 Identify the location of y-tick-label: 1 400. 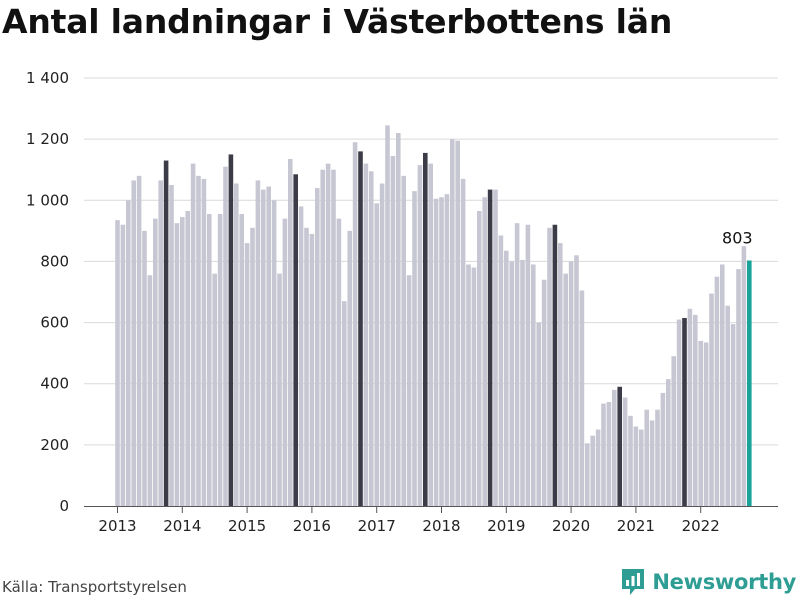
(47, 78).